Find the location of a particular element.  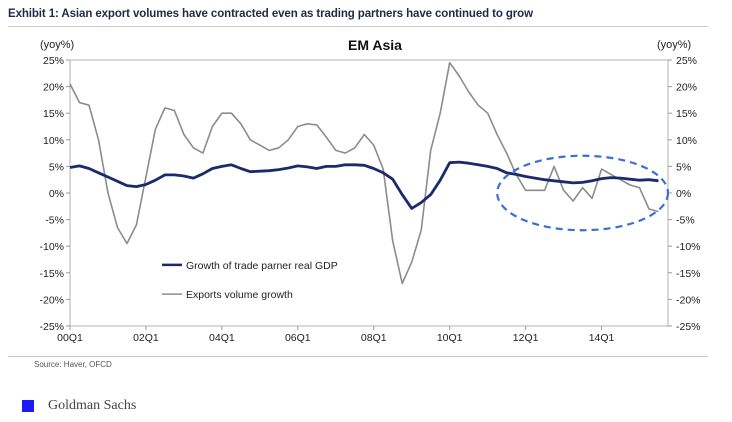

y-tick-label-left: -25% is located at coordinates (51, 327).